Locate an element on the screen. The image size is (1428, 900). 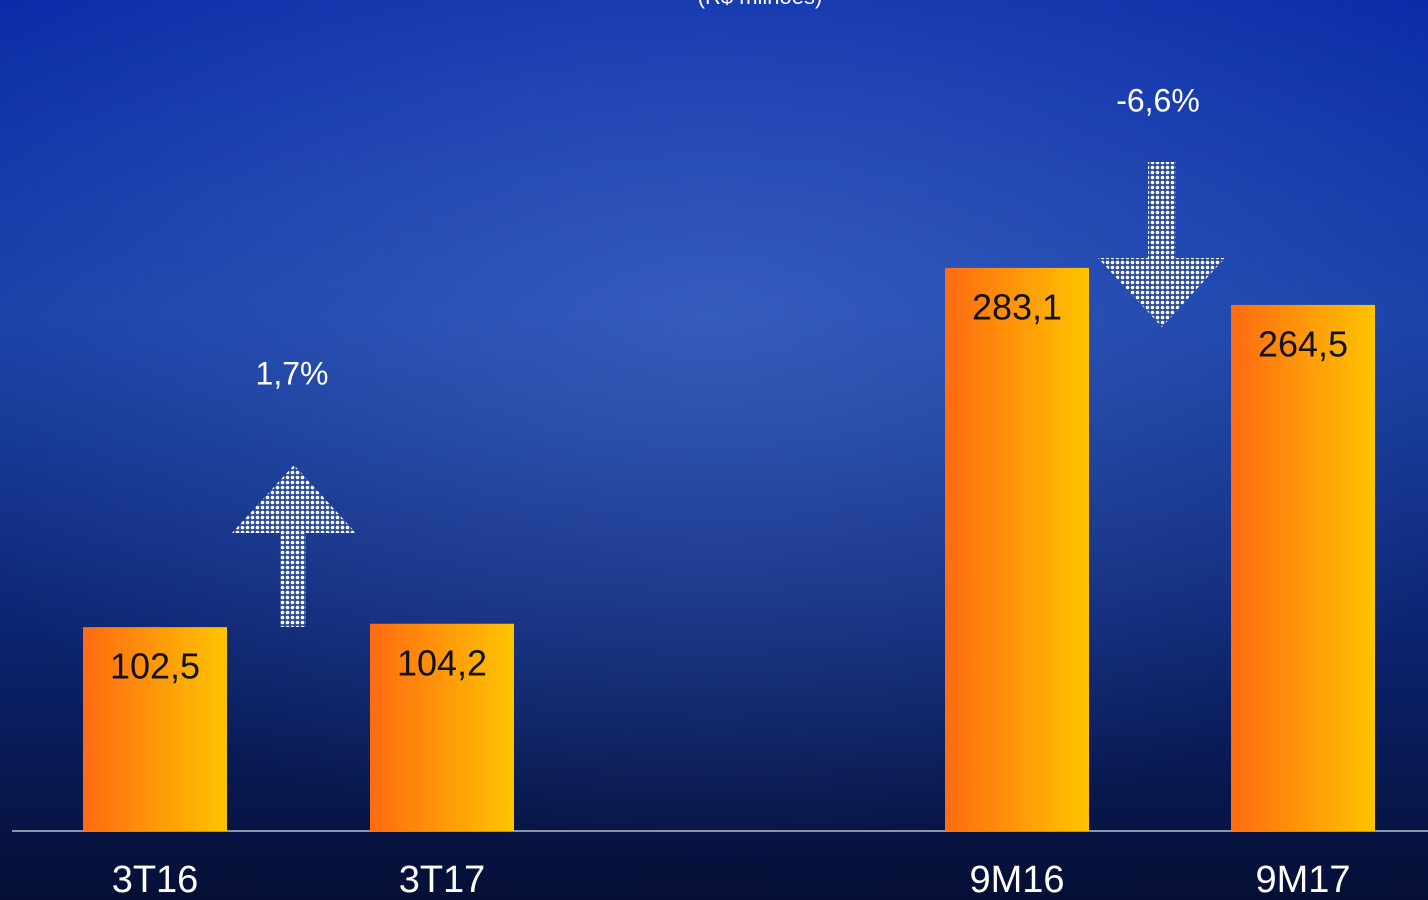
up-arrow is located at coordinates (294, 546).